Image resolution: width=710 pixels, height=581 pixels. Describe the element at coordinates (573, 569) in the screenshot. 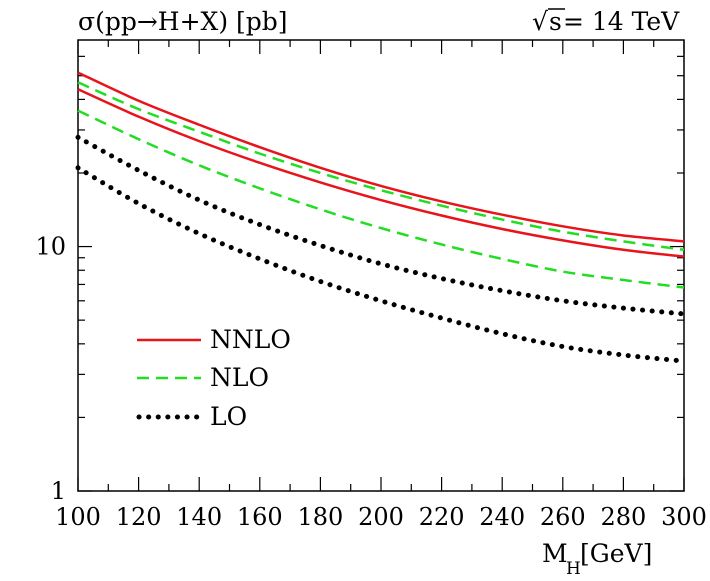

I see `x-axis-label-subscript: H` at that location.